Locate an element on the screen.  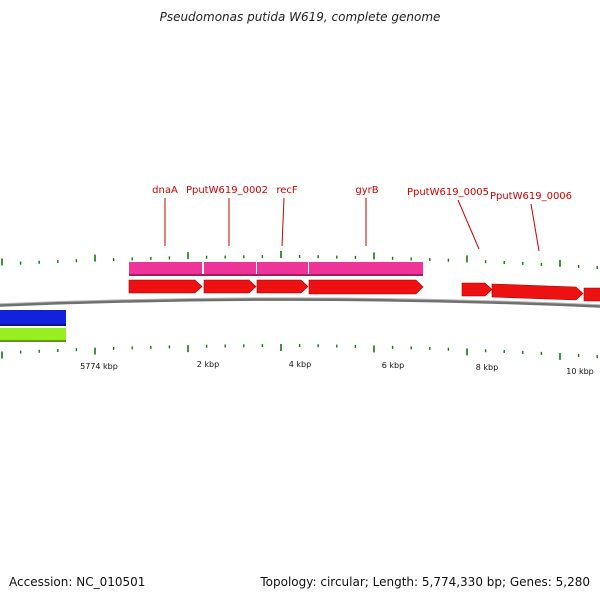
strand-bar-green-shade is located at coordinates (33, 341).